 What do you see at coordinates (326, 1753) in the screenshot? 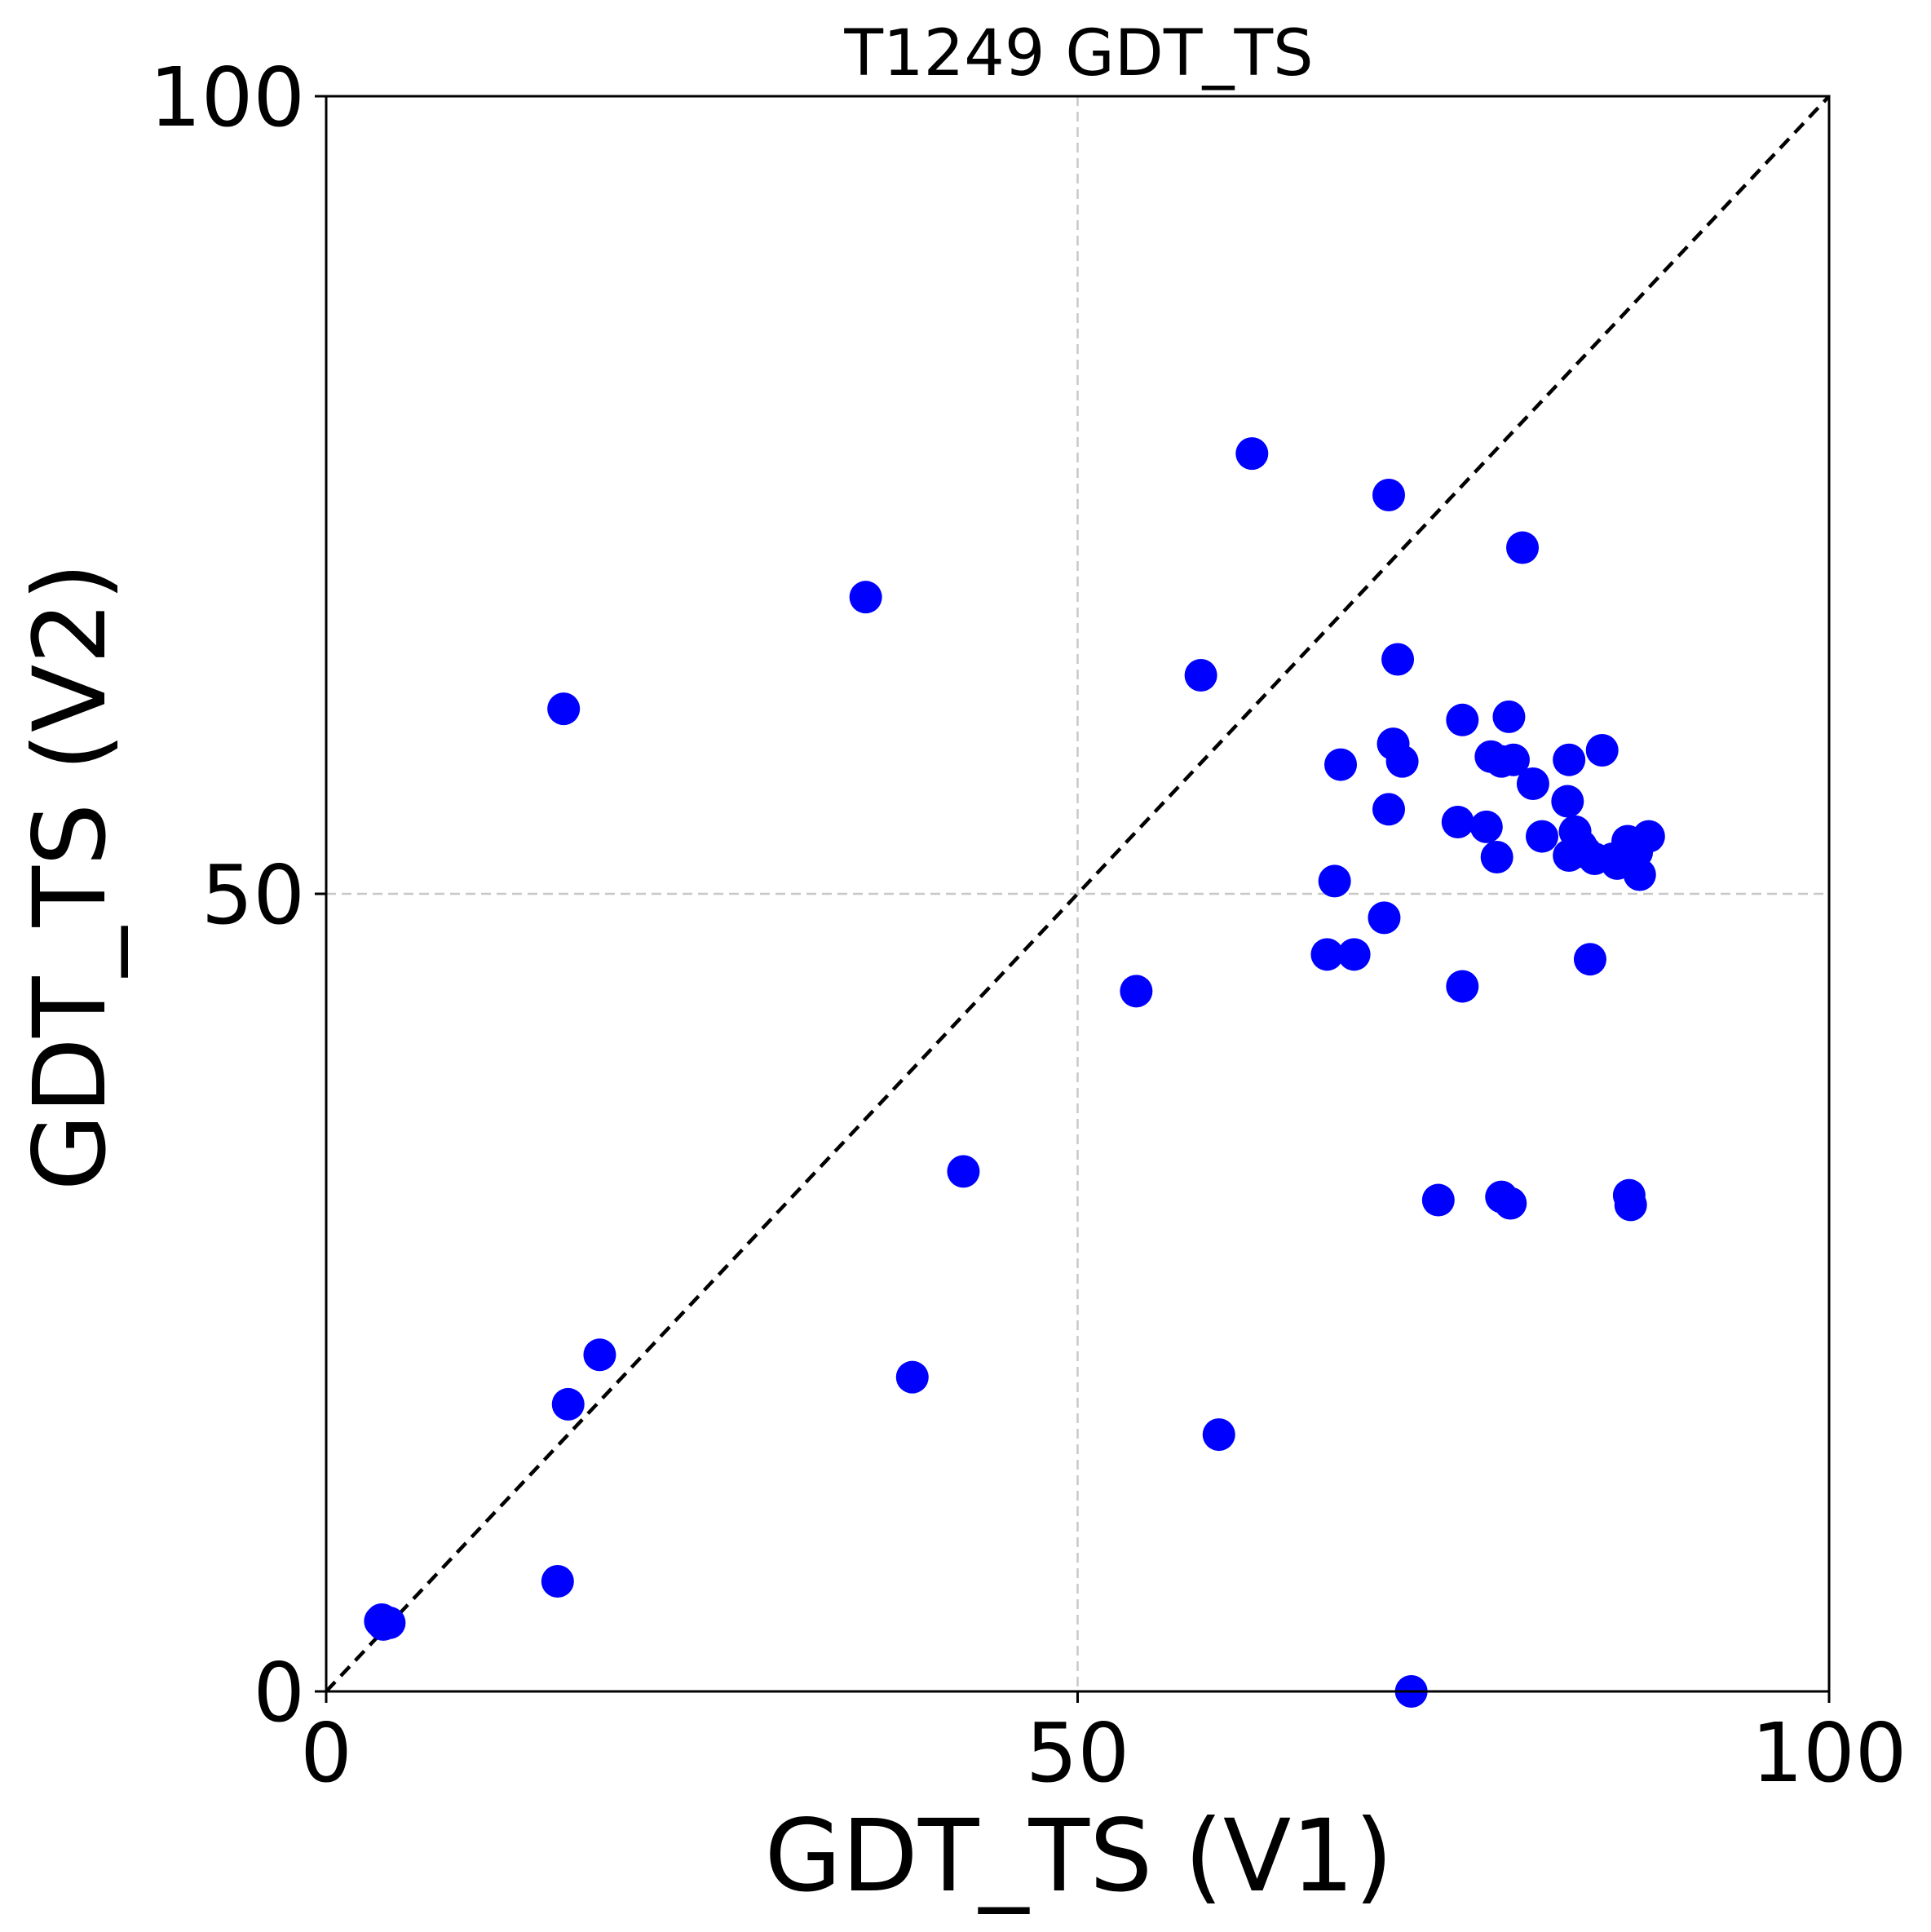
I see `x-tick-label: 0` at bounding box center [326, 1753].